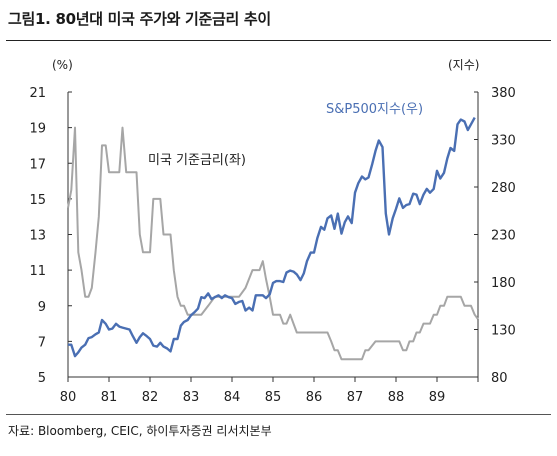  What do you see at coordinates (191, 397) in the screenshot?
I see `x-tick-label: 83` at bounding box center [191, 397].